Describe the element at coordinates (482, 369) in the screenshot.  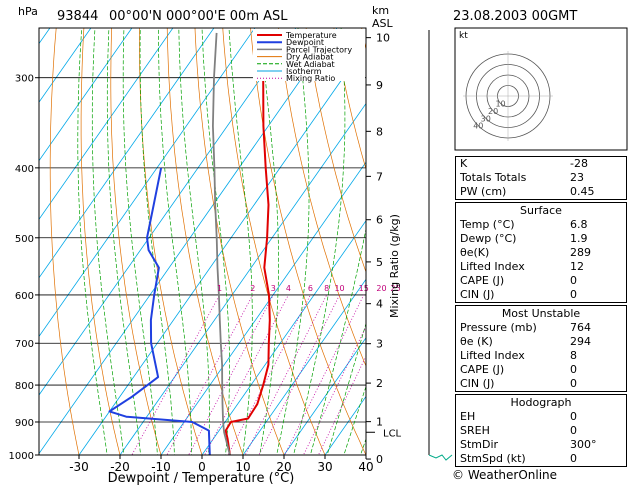
I see `stats-key: CAPE (J)` at that location.